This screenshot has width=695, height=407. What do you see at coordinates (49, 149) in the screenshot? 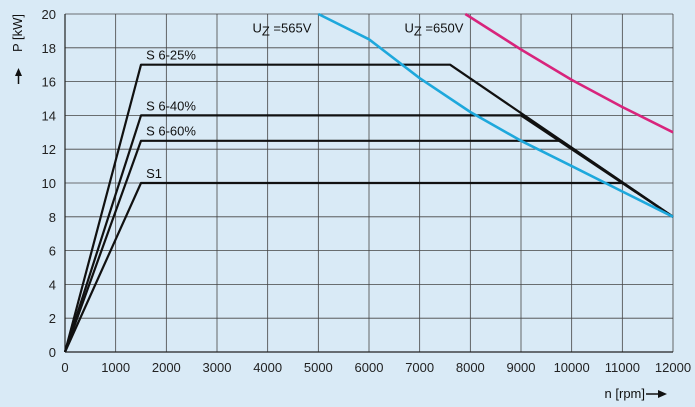
I see `y-tick-label: 12` at bounding box center [49, 149].